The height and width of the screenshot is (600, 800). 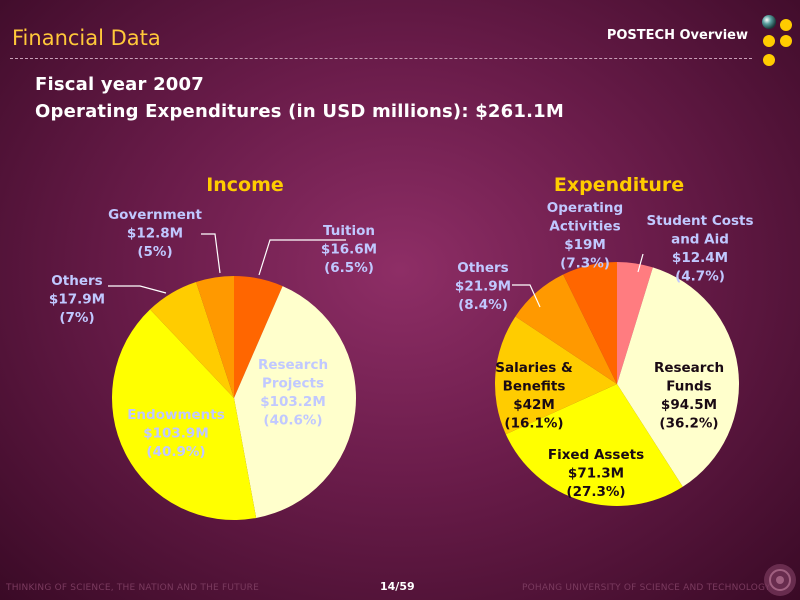 I want to click on expenditure-slice-label-1: Research Funds $94.5M (36.2%), so click(x=689, y=396).